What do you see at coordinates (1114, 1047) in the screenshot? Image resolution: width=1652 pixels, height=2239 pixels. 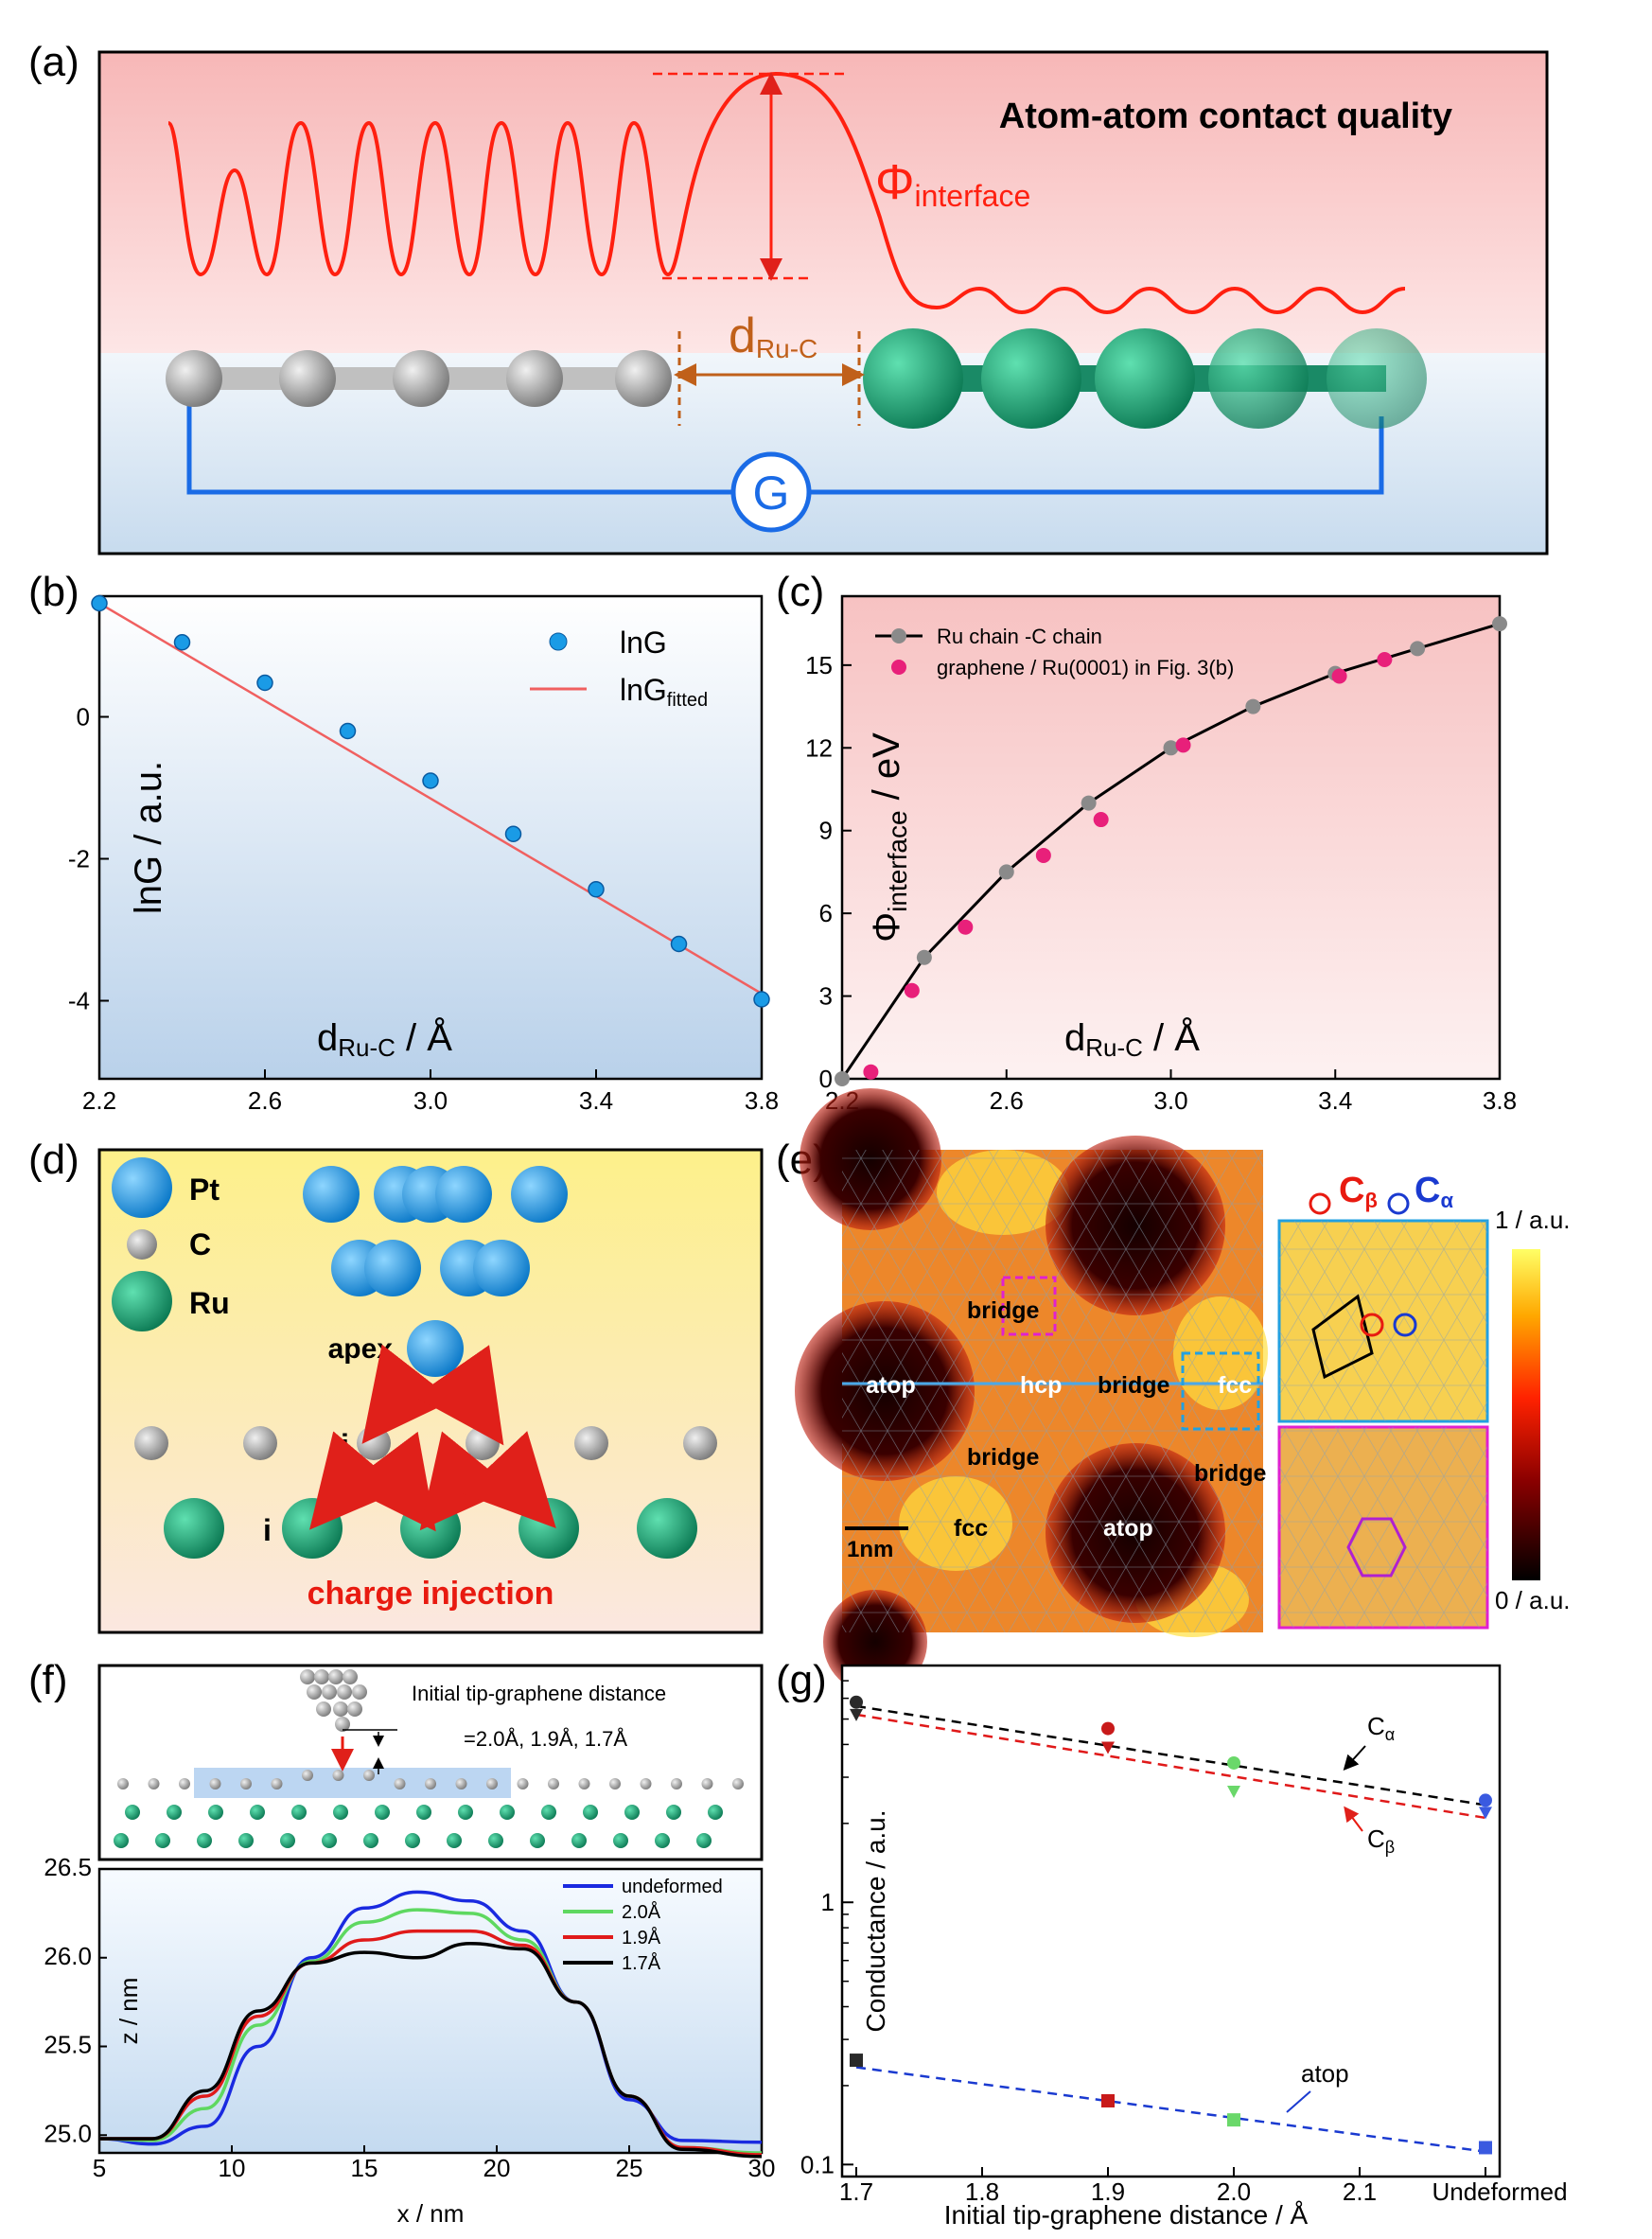 I see `panel-c-xlabel-sub: Ru-C` at bounding box center [1114, 1047].